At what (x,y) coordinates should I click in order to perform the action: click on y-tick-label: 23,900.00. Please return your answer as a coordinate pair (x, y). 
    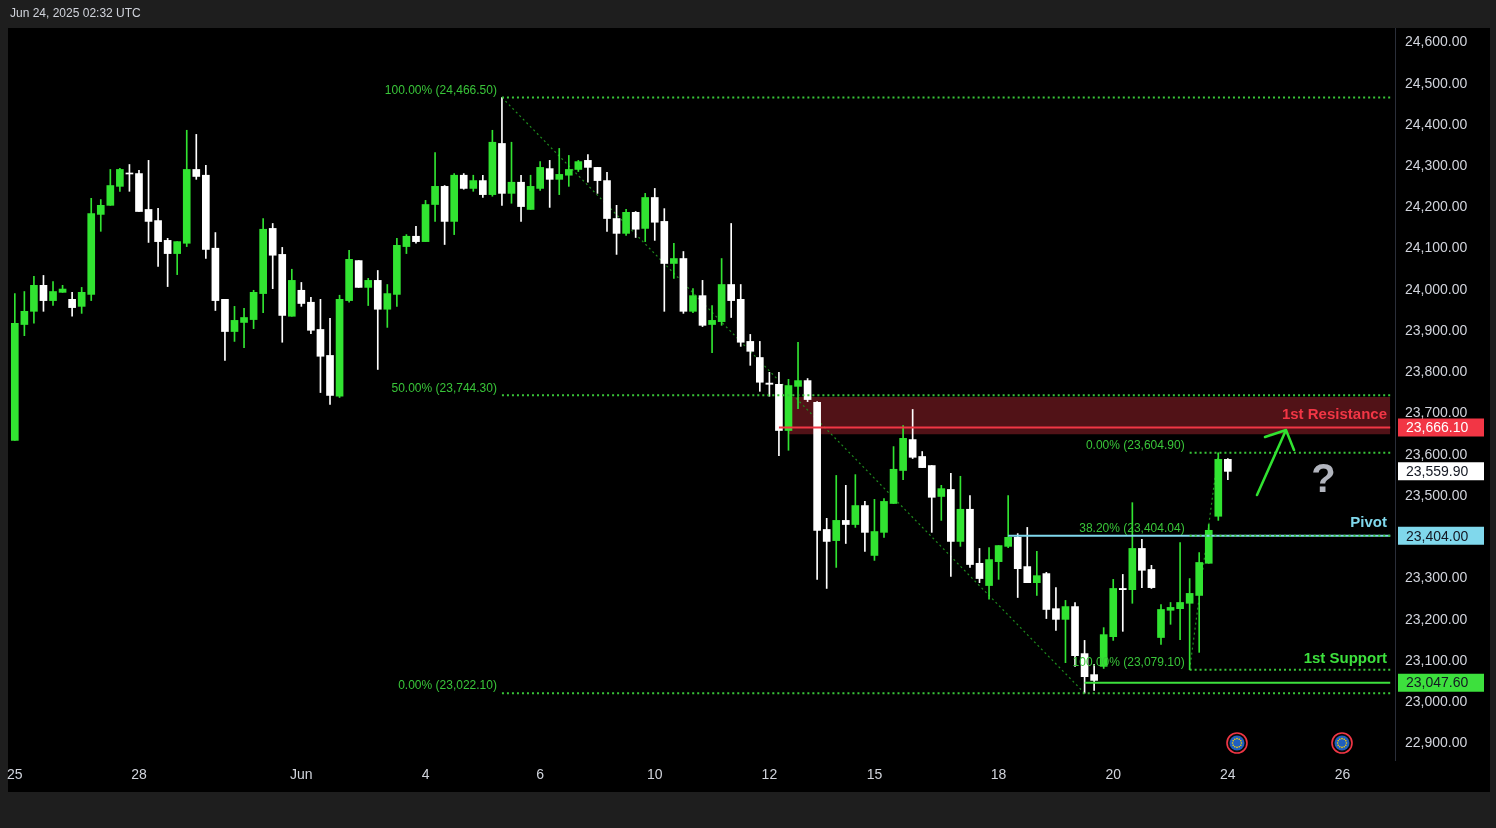
    Looking at the image, I should click on (1436, 329).